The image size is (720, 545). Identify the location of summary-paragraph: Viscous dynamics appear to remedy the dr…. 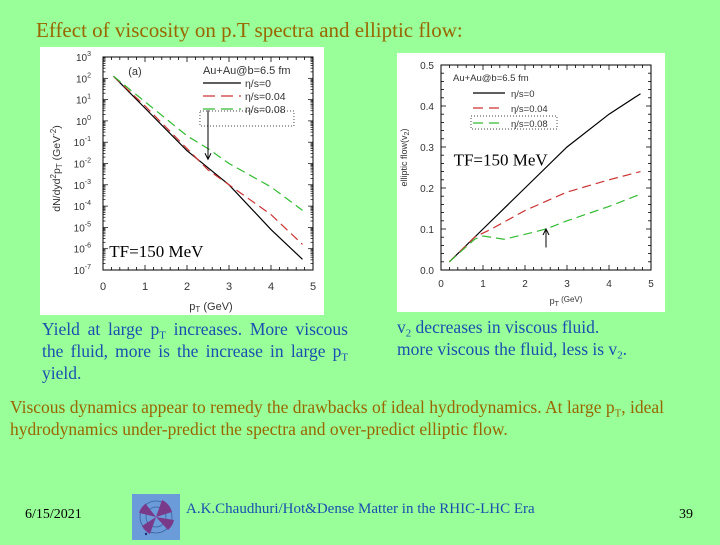
(337, 418).